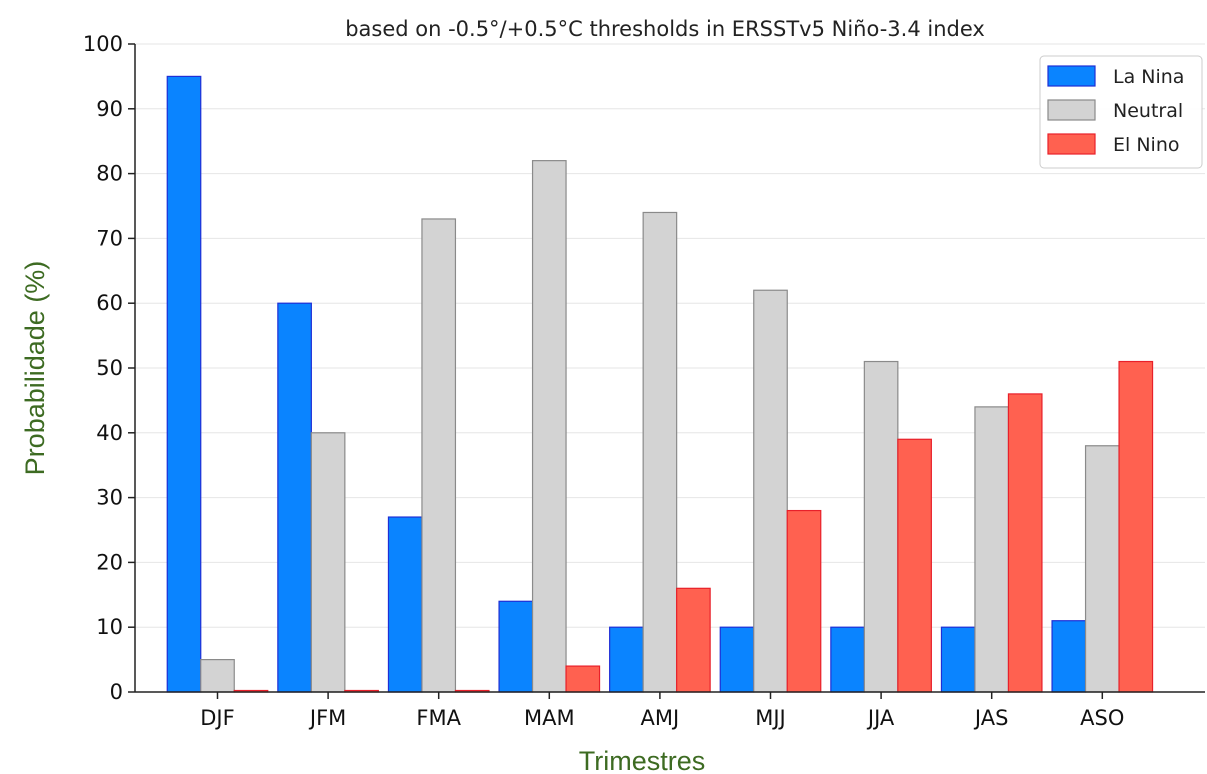 The height and width of the screenshot is (774, 1207). I want to click on bar-neutral-djf, so click(217, 675).